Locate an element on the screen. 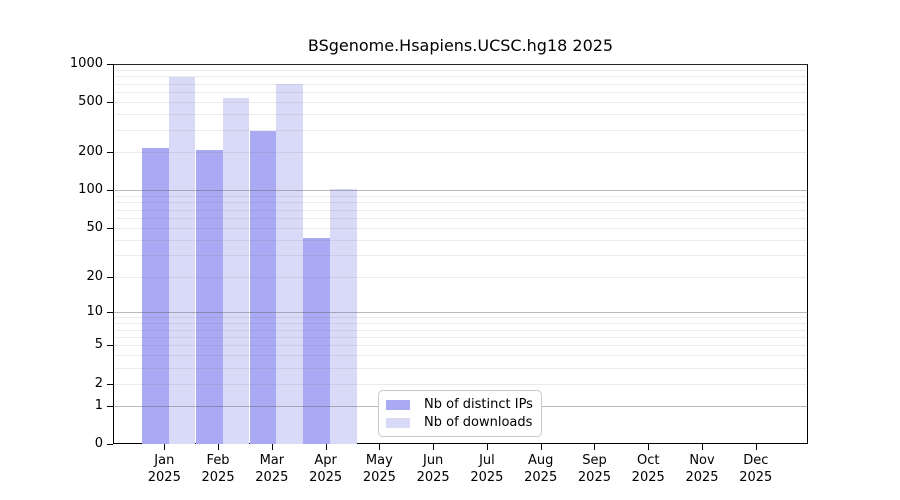 Image resolution: width=900 pixels, height=500 pixels. x-tick-label: Jan 2025 is located at coordinates (164, 469).